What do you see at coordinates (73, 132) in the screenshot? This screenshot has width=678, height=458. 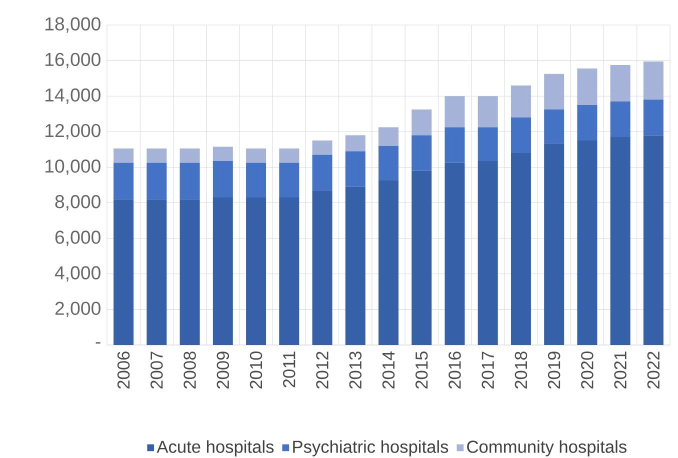 I see `y-tick-label: 12,000` at bounding box center [73, 132].